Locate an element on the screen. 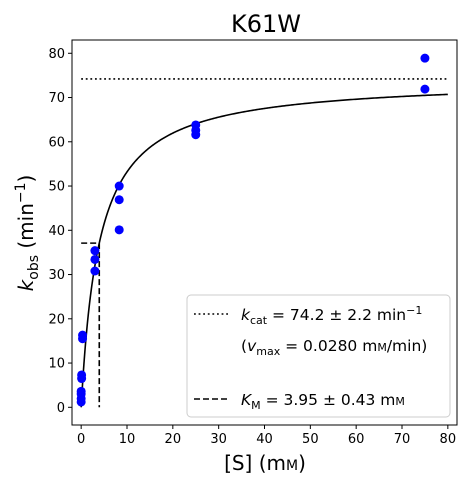 The width and height of the screenshot is (469, 484). x-tick-label: 30 is located at coordinates (218, 439).